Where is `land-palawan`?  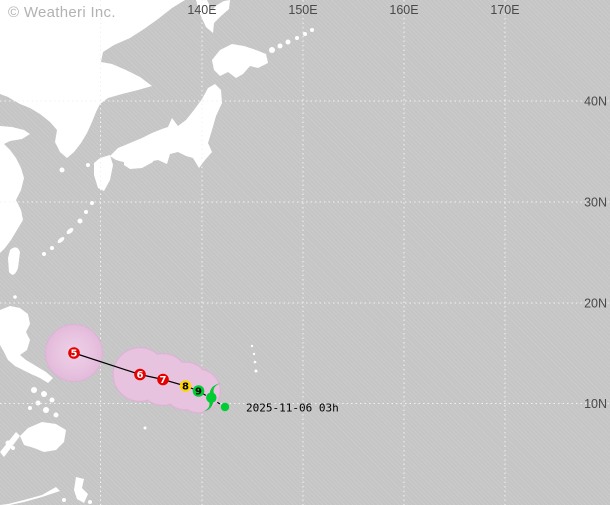 land-palawan is located at coordinates (10, 444).